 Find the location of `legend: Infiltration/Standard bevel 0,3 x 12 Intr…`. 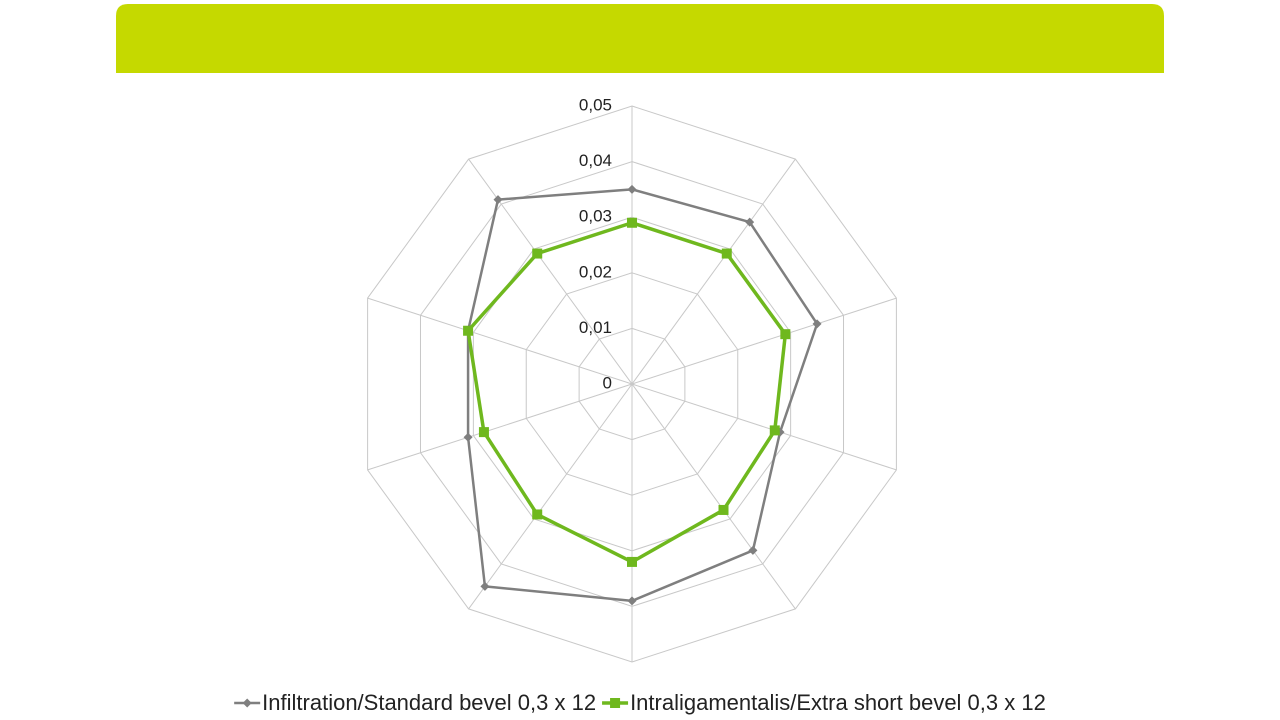

legend: Infiltration/Standard bevel 0,3 x 12 Intr… is located at coordinates (640, 702).